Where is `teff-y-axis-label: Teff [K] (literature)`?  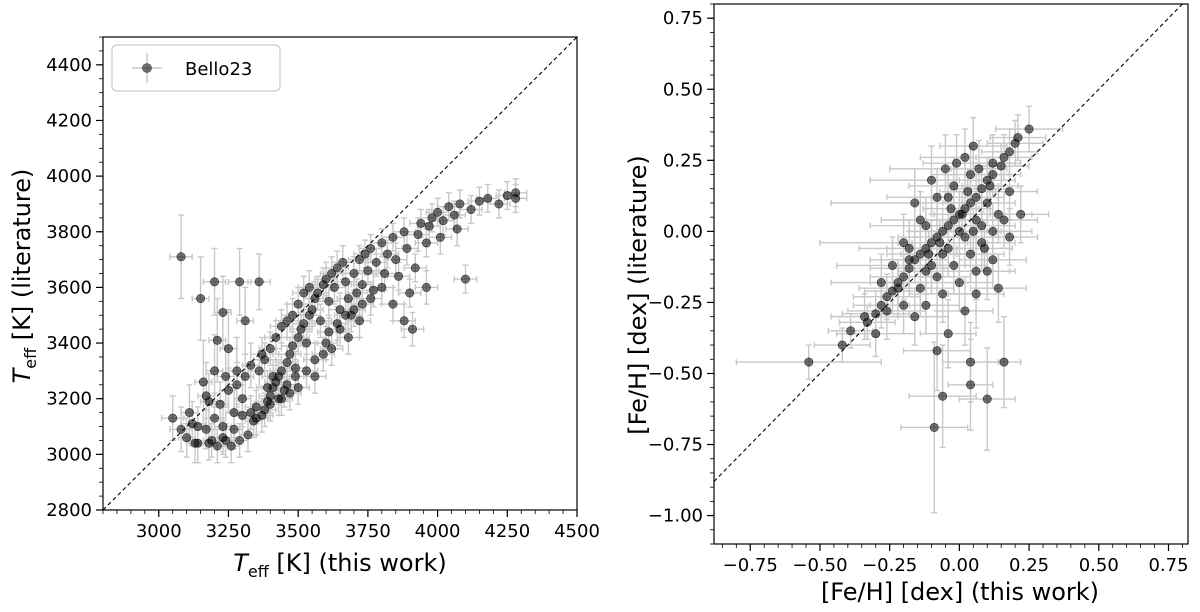
teff-y-axis-label: Teff [K] (literature) is located at coordinates (24, 276).